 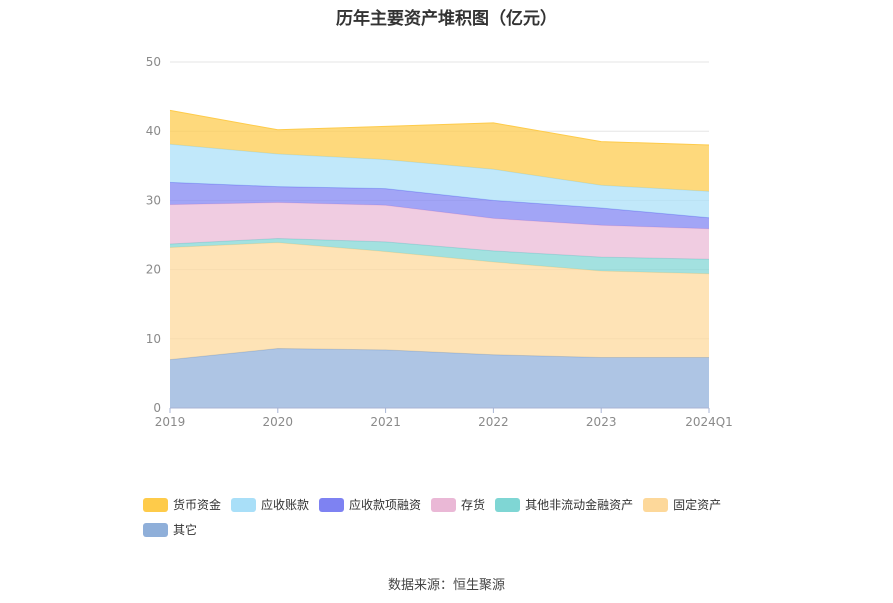 What do you see at coordinates (170, 529) in the screenshot?
I see `legend-item: 其它` at bounding box center [170, 529].